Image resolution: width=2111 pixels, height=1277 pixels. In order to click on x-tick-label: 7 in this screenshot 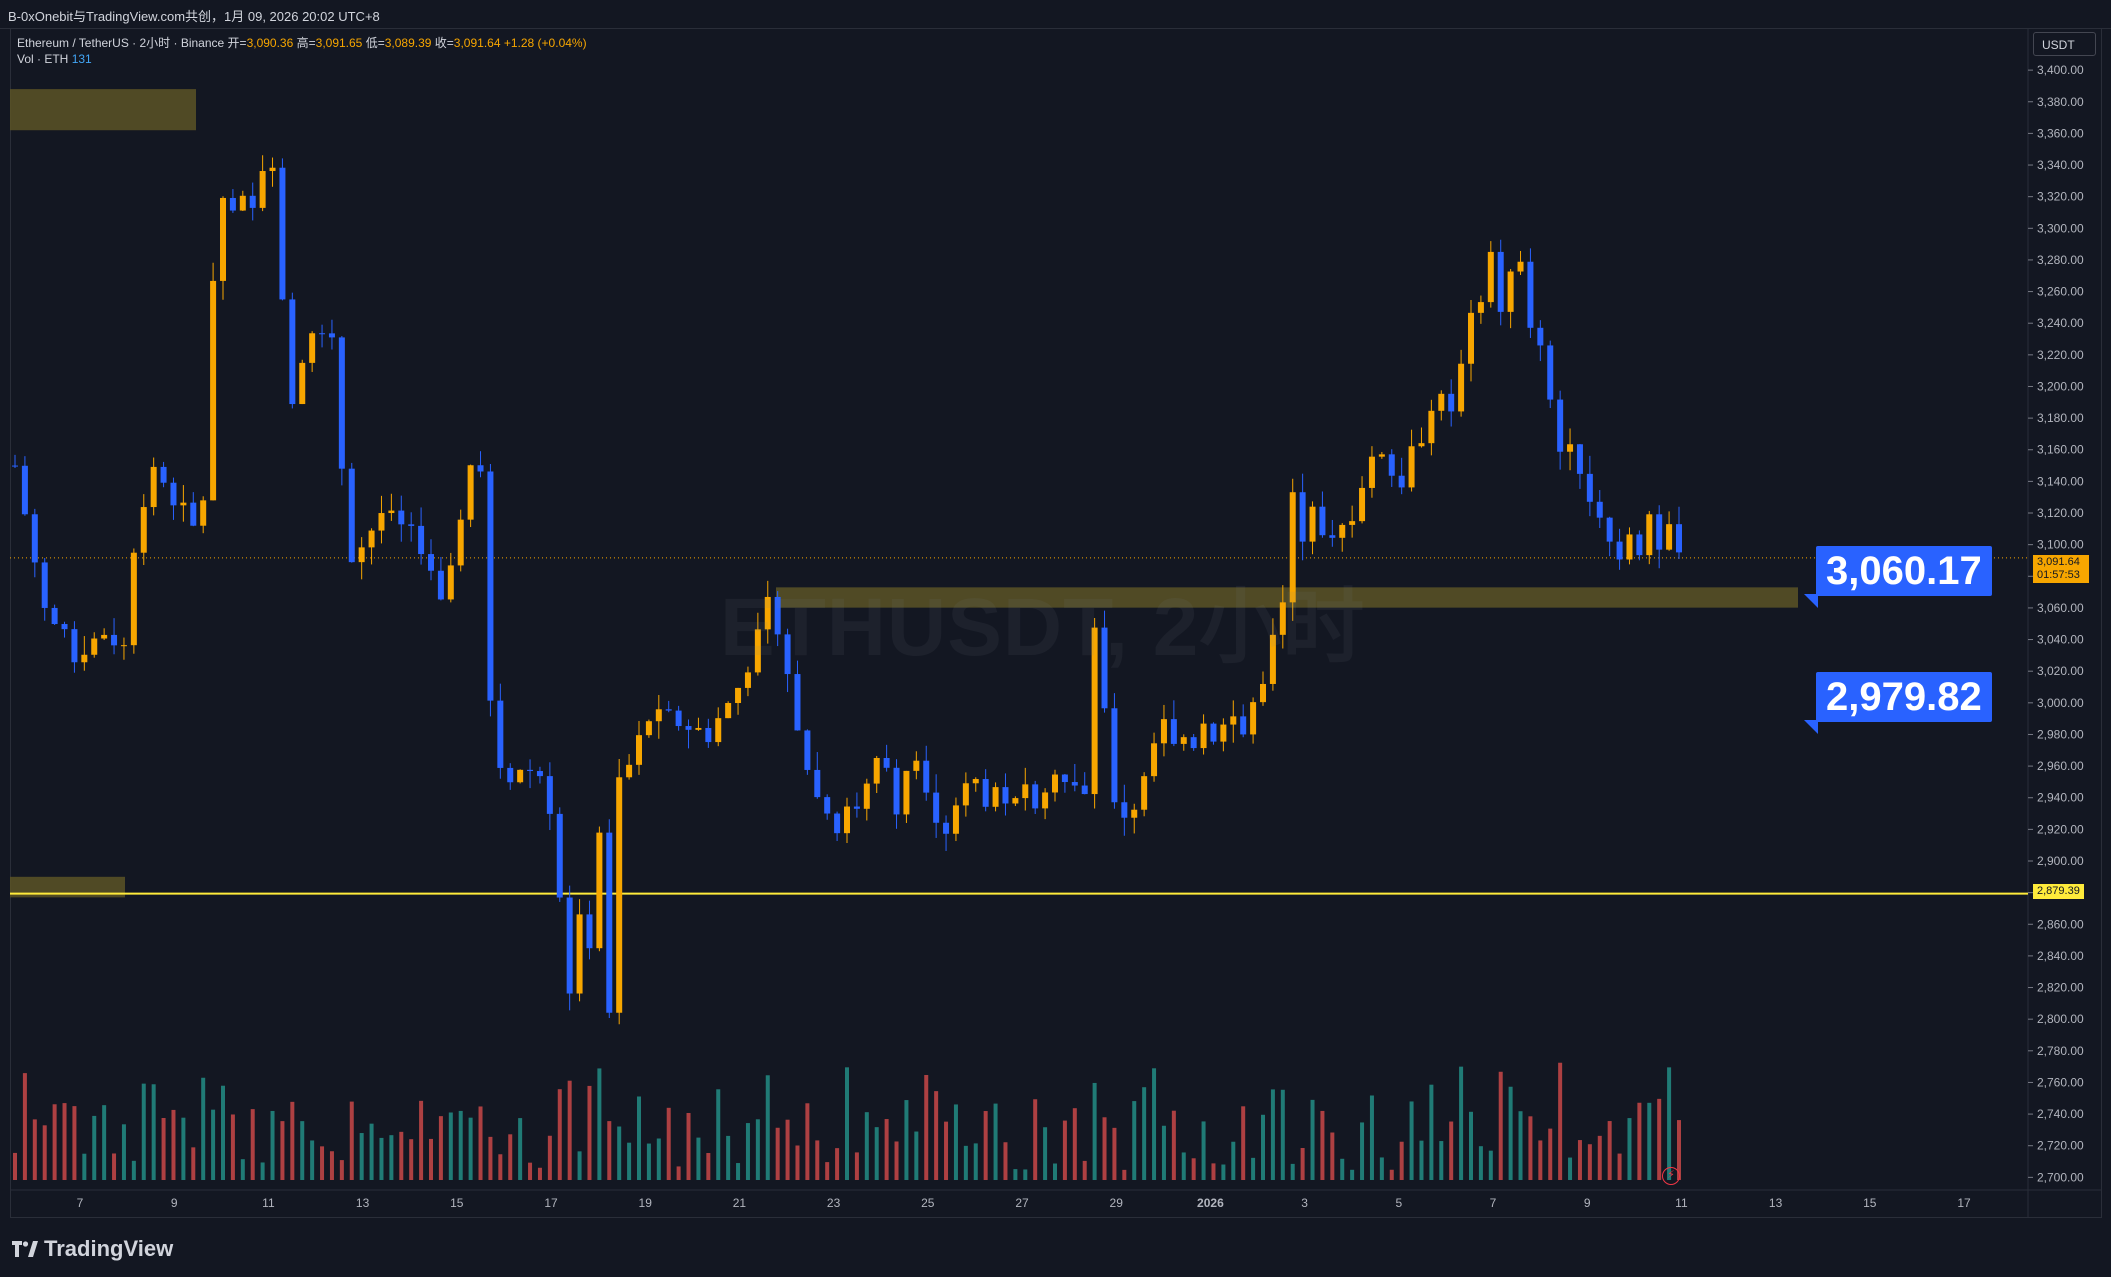, I will do `click(1493, 1203)`.